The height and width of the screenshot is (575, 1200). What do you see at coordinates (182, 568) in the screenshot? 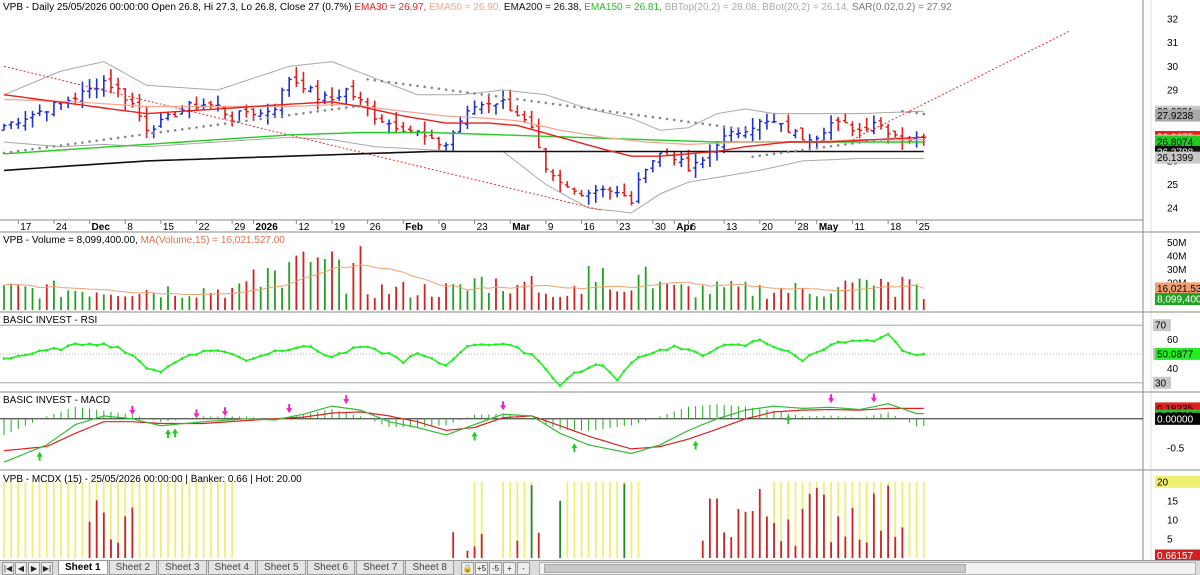
I see `tab-sheet-3: Sheet 3` at bounding box center [182, 568].